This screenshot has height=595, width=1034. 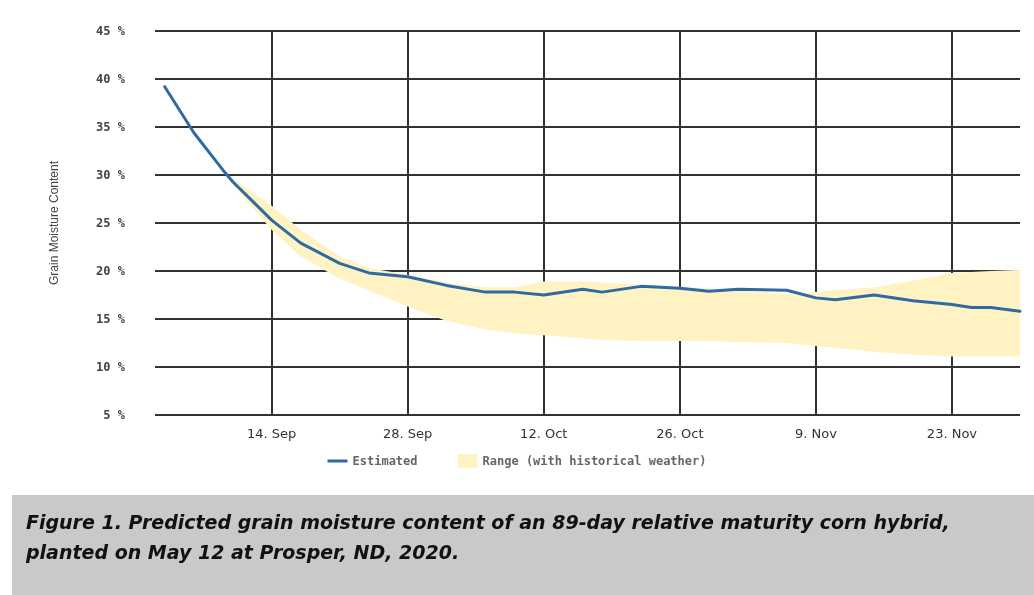 I want to click on y-tick-label: 20 %, so click(x=111, y=271).